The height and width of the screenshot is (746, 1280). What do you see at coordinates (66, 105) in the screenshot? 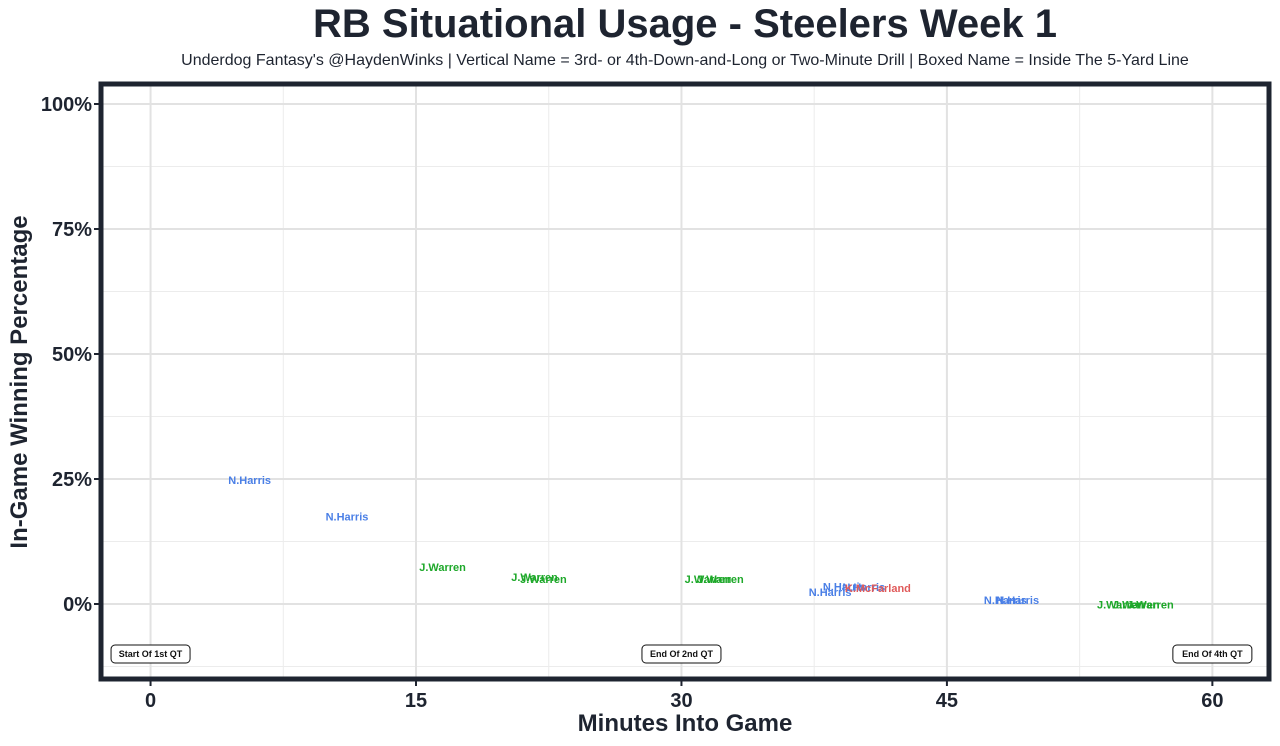
I see `y-tick-label: 100%` at bounding box center [66, 105].